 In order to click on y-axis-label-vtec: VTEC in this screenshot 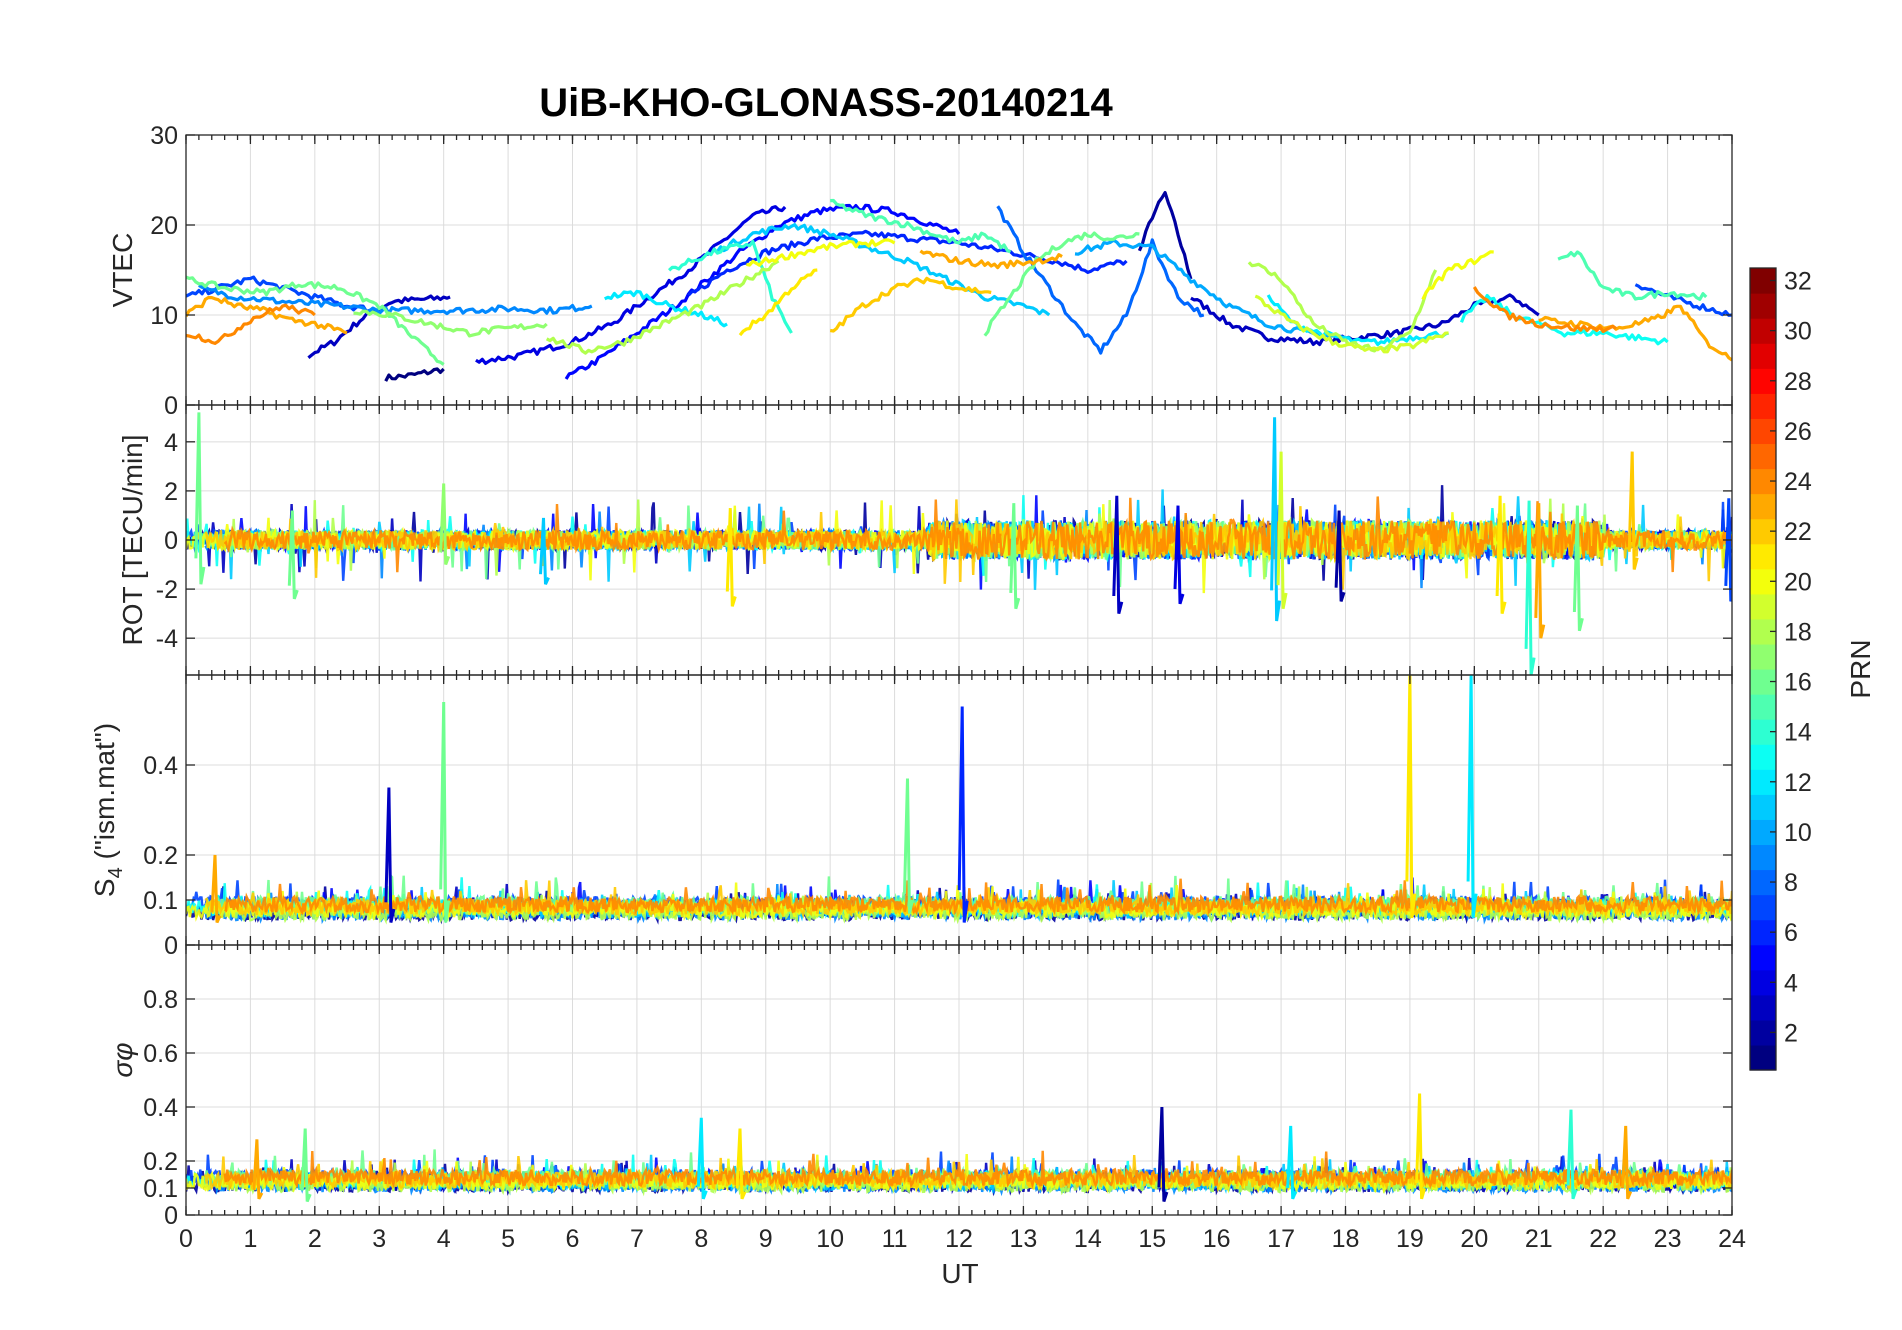, I will do `click(122, 270)`.